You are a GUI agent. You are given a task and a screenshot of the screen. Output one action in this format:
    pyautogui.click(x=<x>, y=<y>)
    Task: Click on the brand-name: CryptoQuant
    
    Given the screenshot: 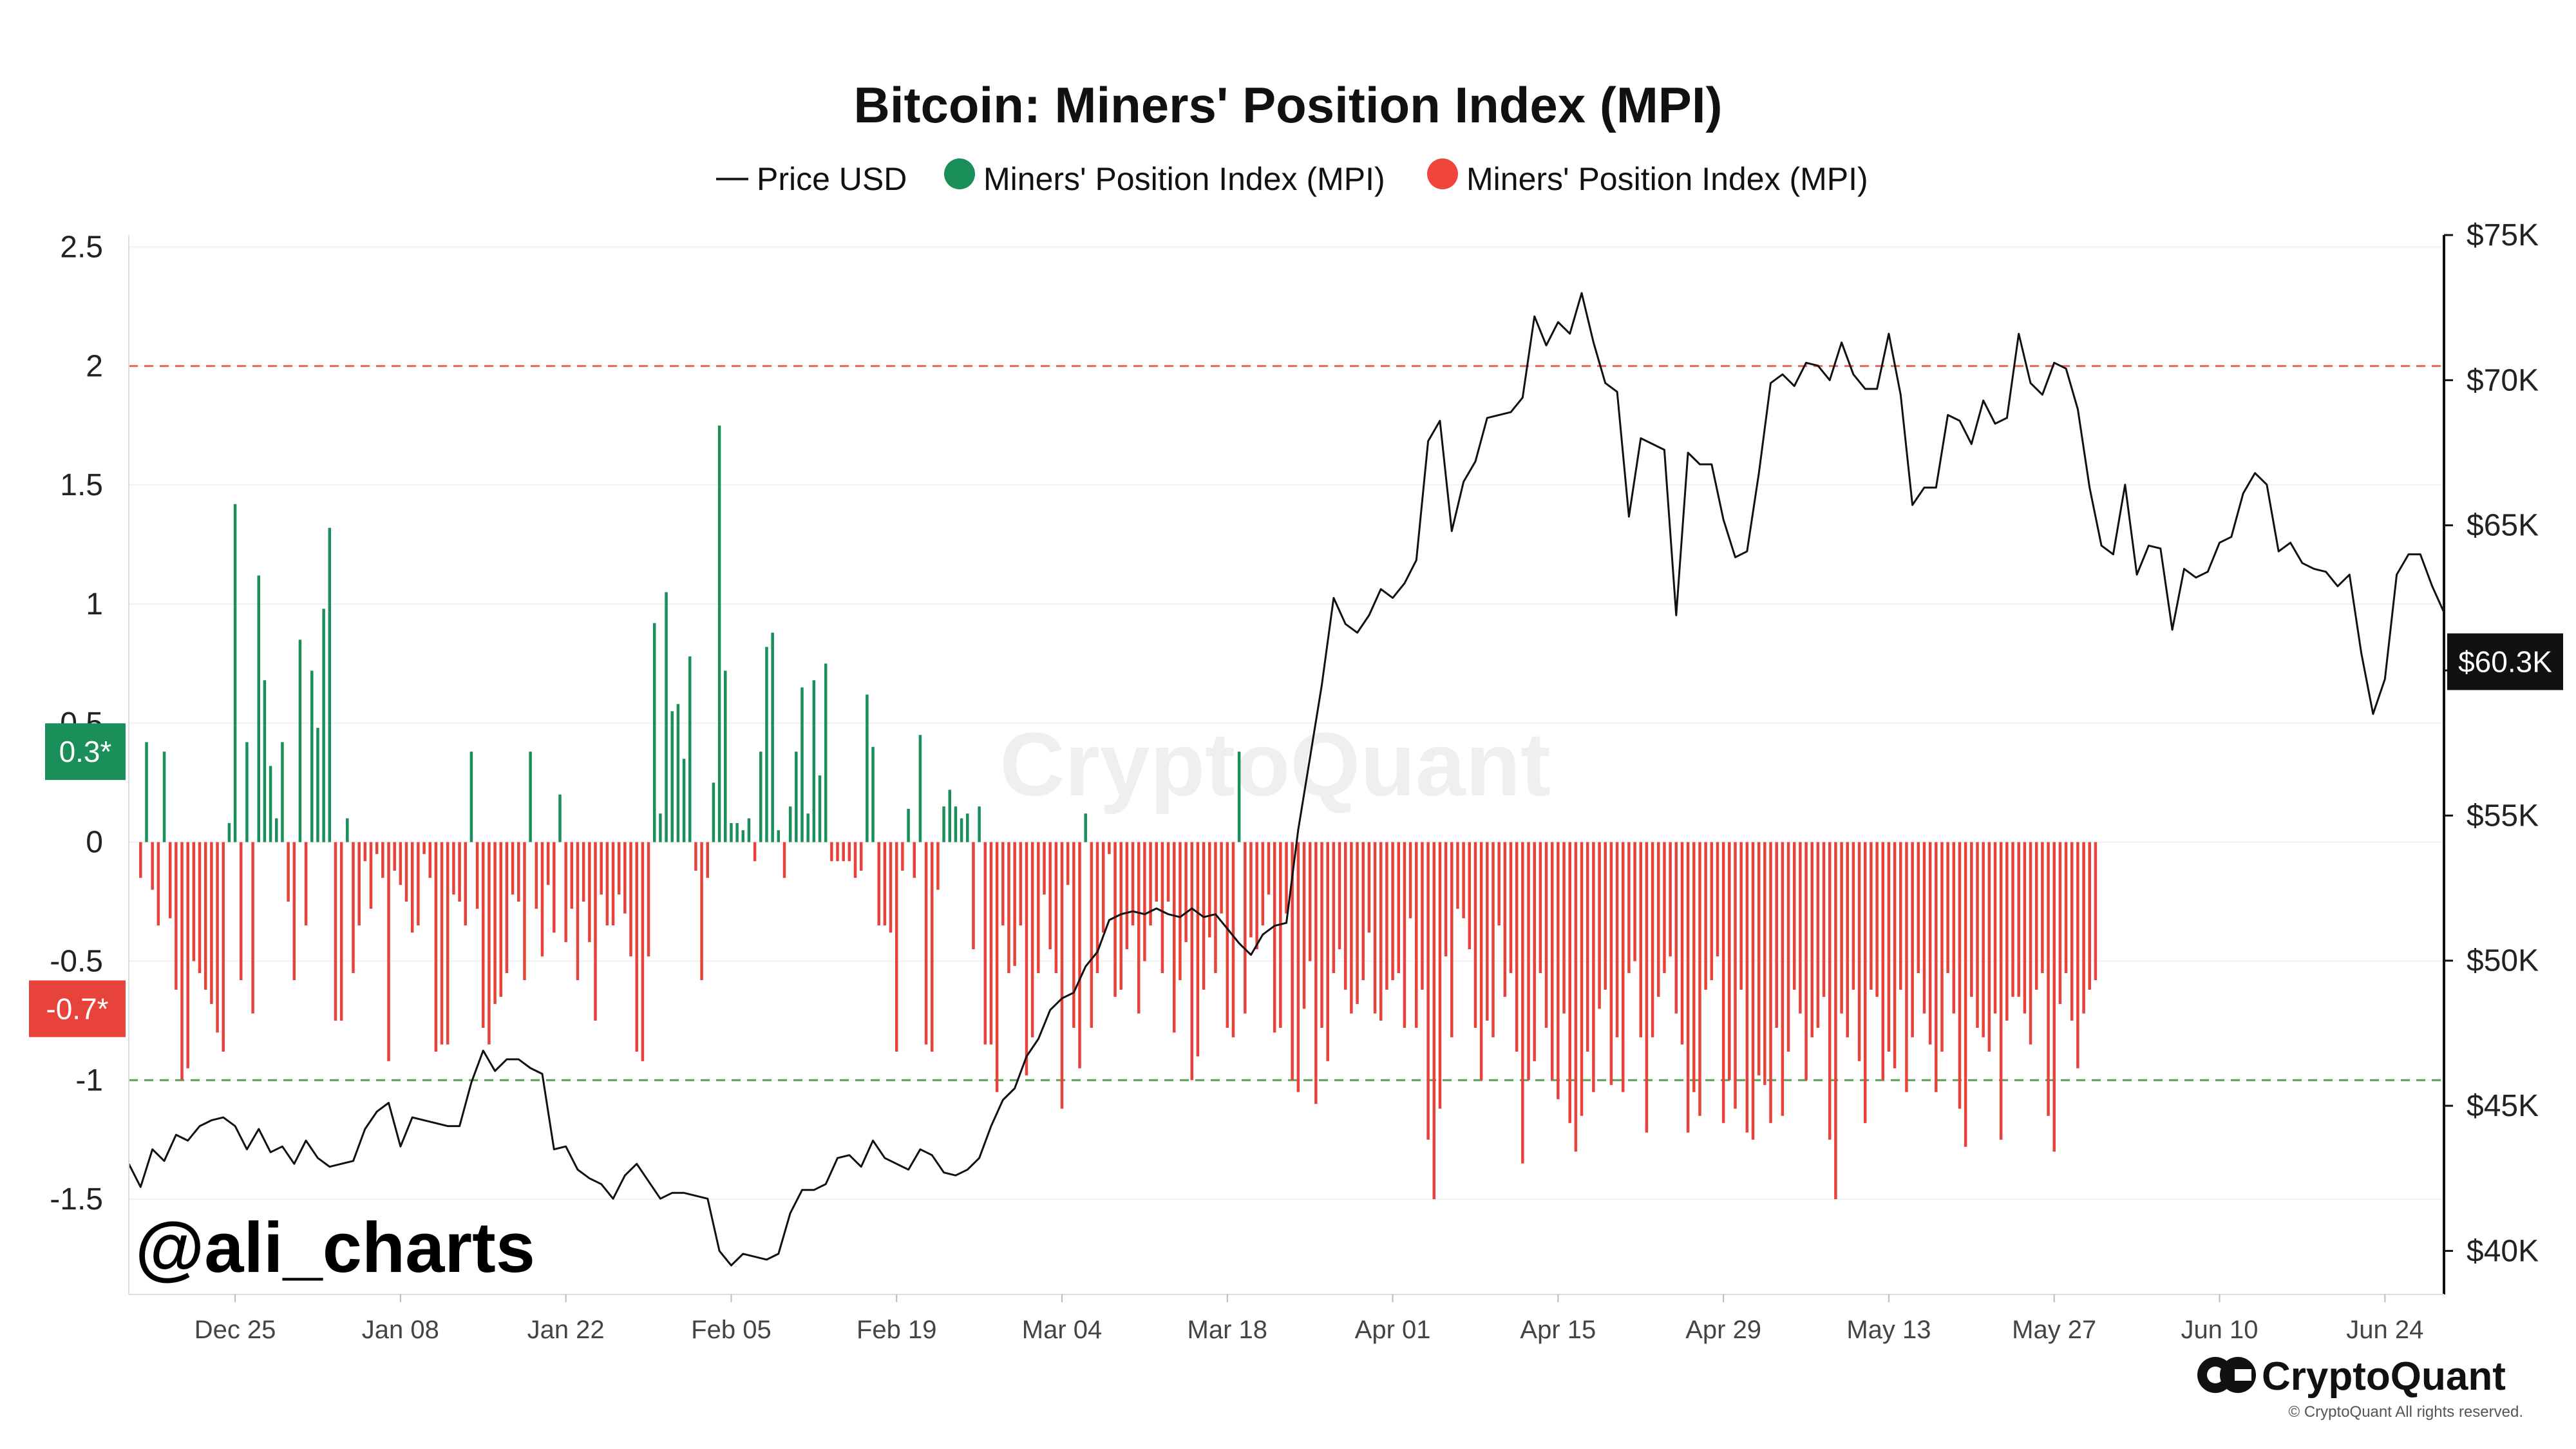 What is the action you would take?
    pyautogui.click(x=2384, y=1376)
    